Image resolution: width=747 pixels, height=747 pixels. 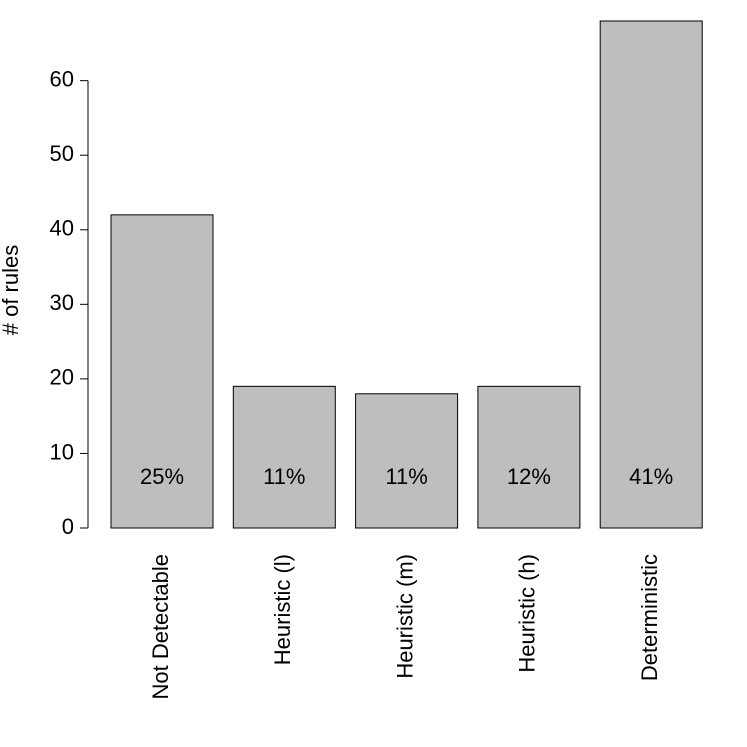 I want to click on x-tick-label: Heuristic (l), so click(x=282, y=609).